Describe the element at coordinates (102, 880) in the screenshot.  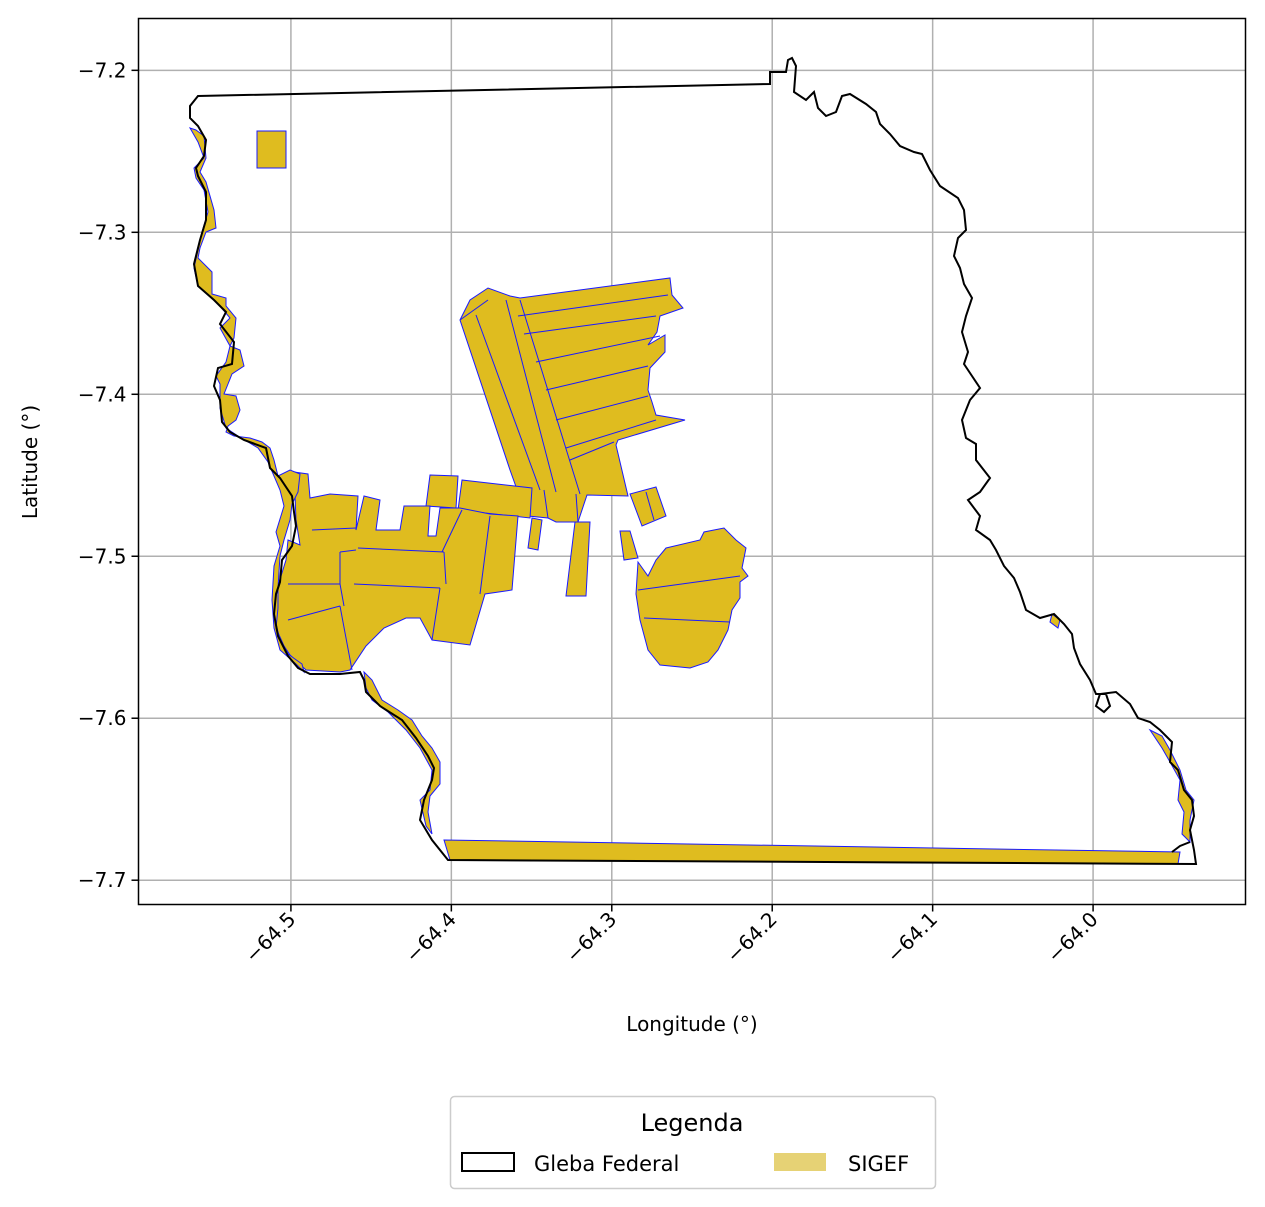
I see `y-tick-label: −7.7` at that location.